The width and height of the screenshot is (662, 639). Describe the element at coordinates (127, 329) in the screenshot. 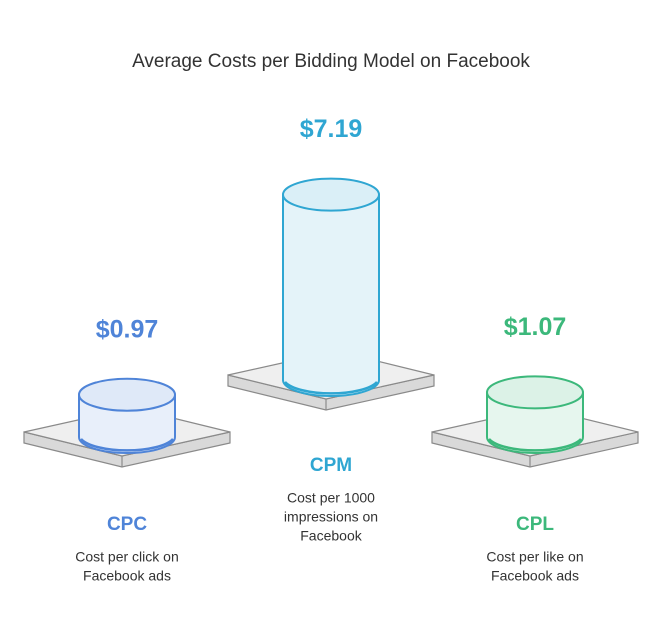

I see `value-label: $0.97` at that location.